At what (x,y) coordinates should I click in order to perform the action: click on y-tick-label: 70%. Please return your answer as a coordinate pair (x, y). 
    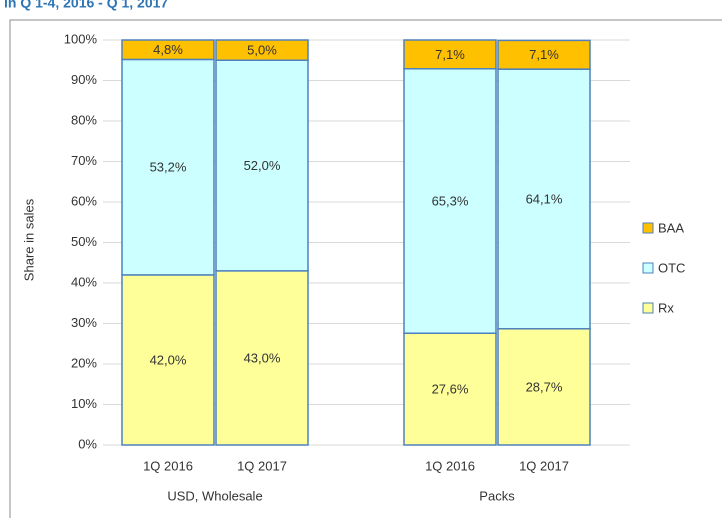
    Looking at the image, I should click on (84, 160).